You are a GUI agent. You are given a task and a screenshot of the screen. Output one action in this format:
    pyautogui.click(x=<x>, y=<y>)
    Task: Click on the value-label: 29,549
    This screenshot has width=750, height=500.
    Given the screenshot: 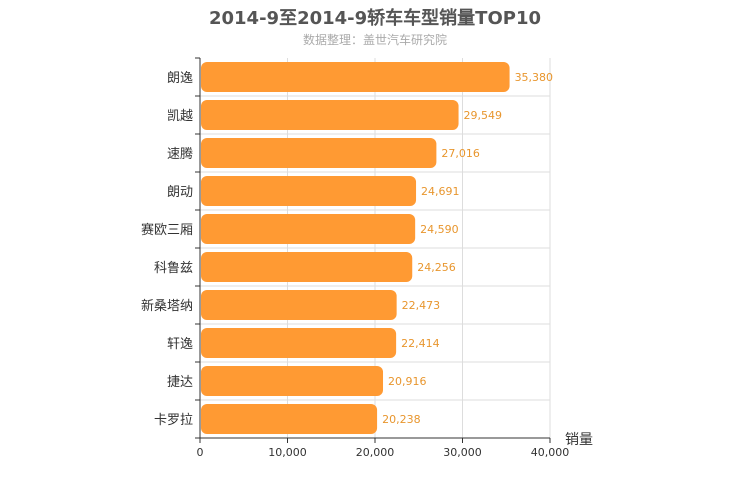 What is the action you would take?
    pyautogui.click(x=483, y=115)
    